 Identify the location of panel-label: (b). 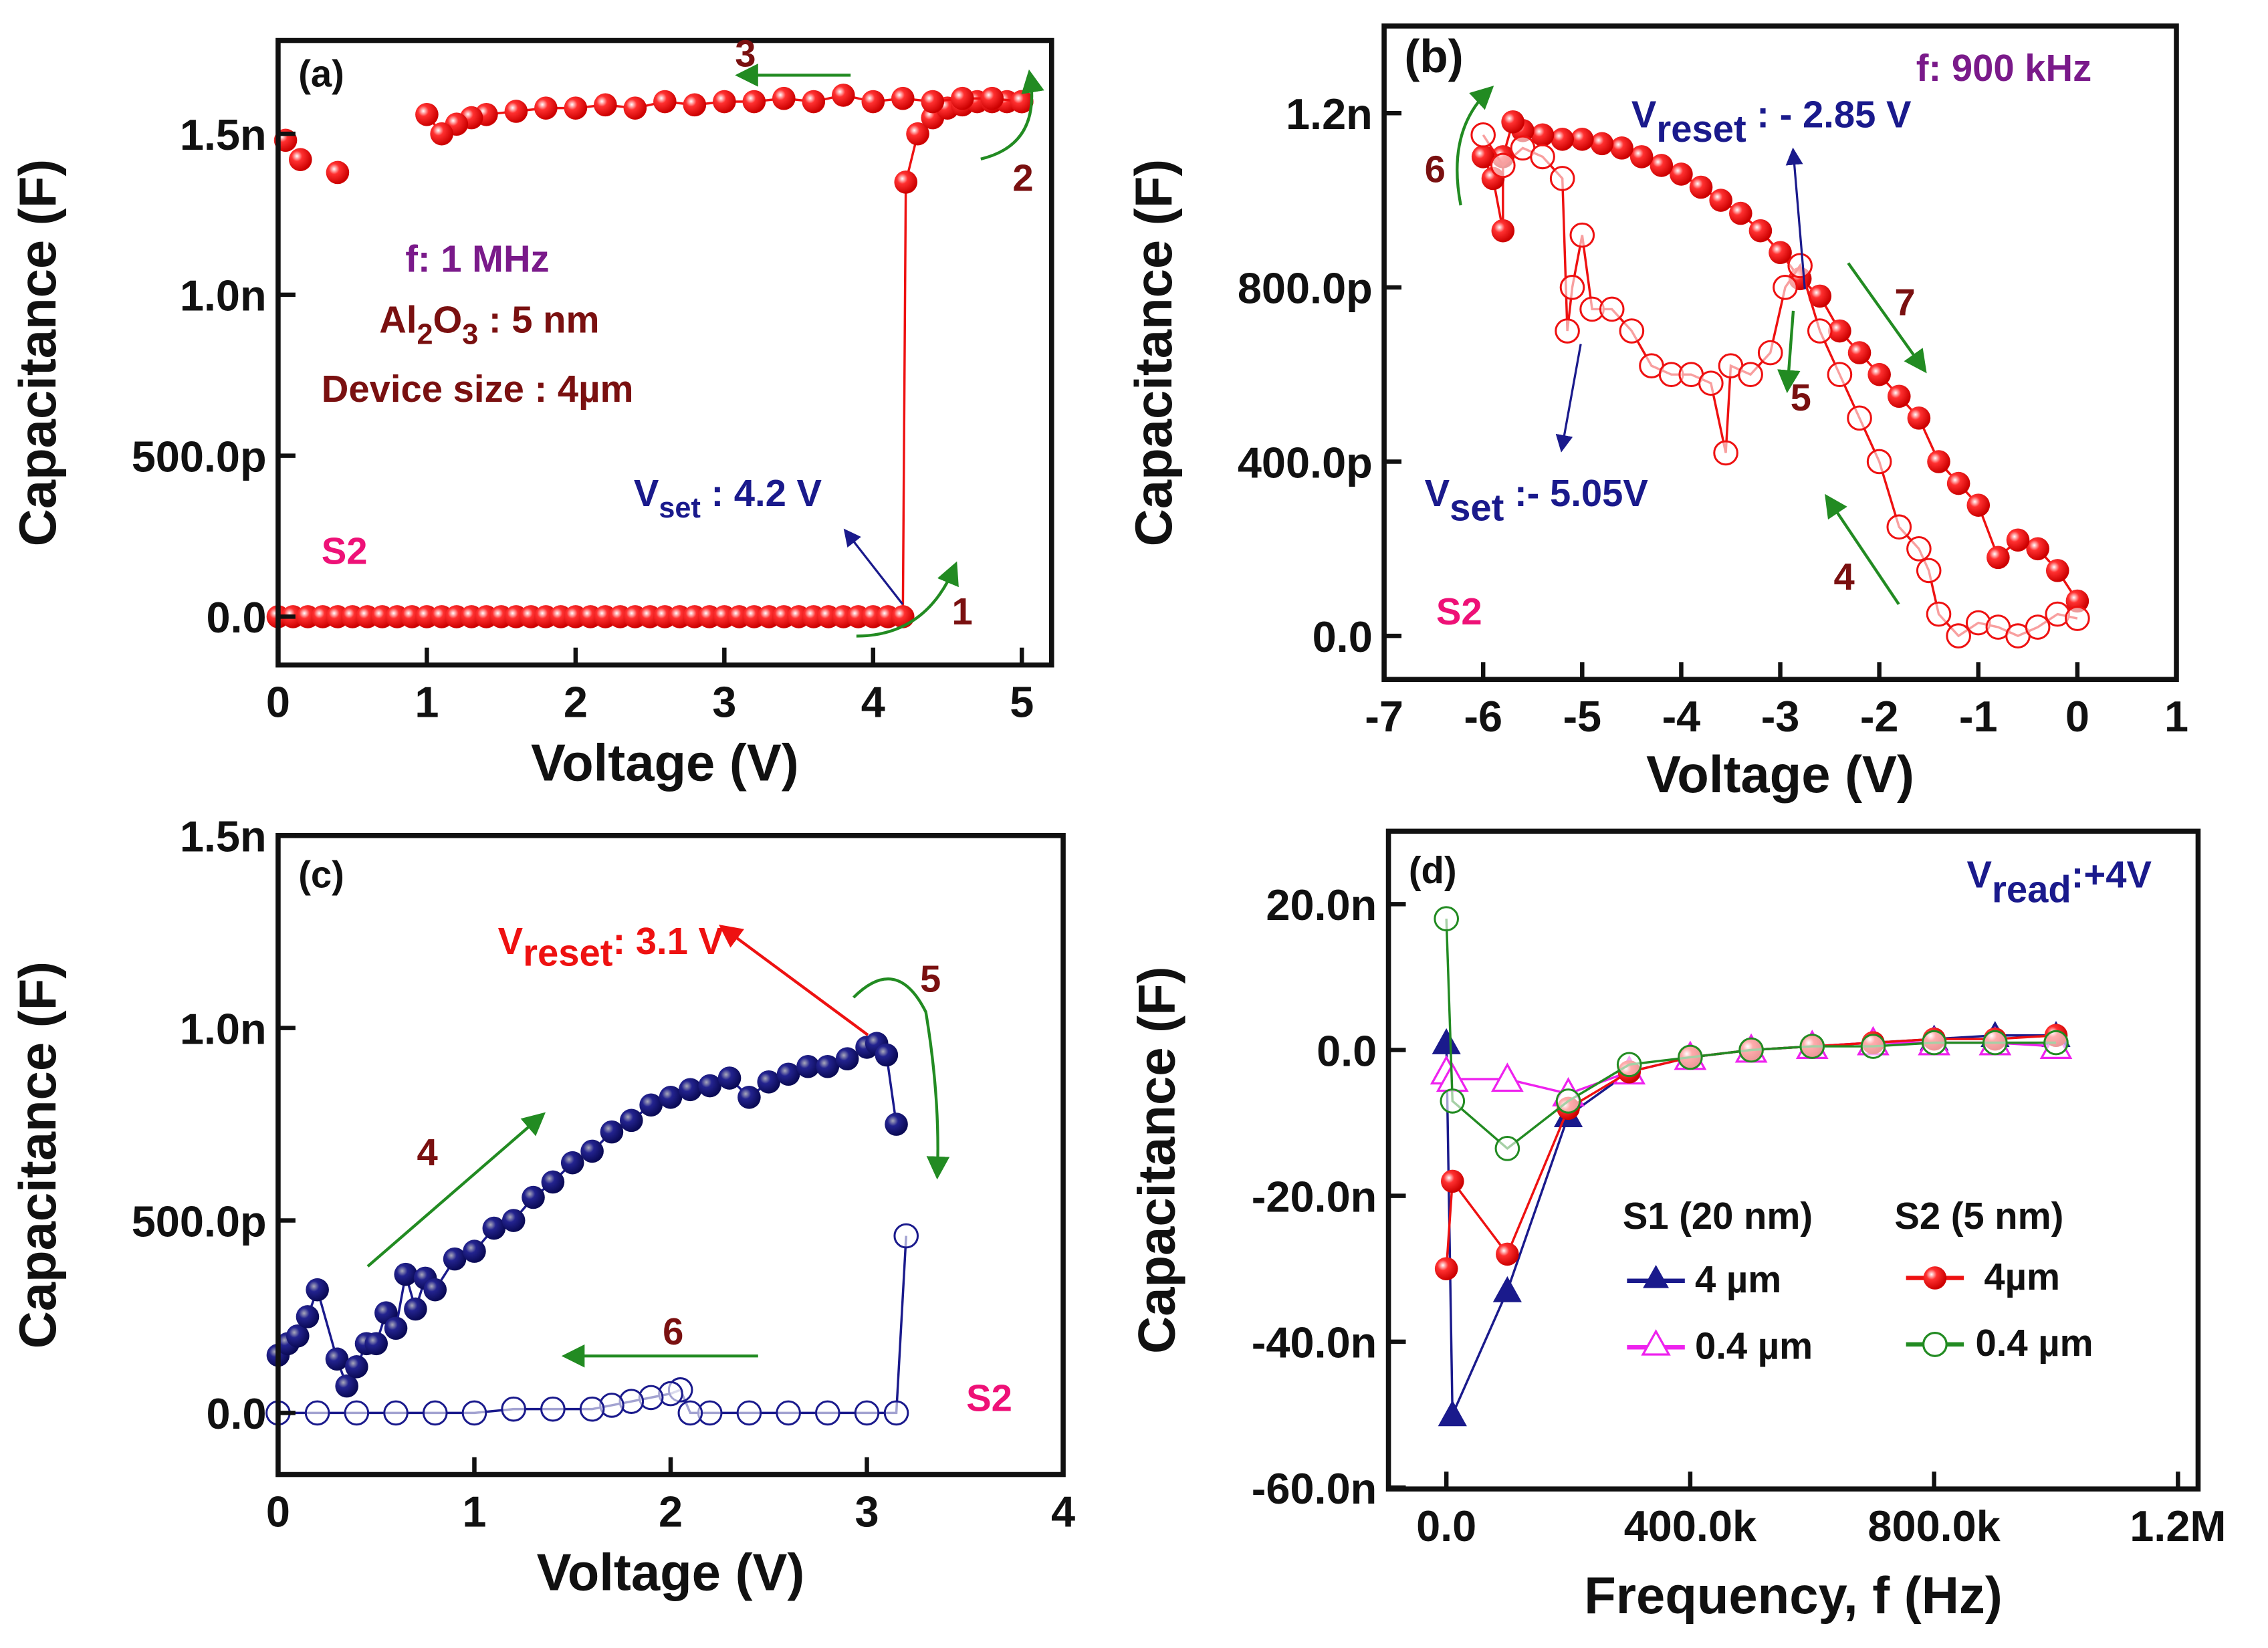
(1433, 56).